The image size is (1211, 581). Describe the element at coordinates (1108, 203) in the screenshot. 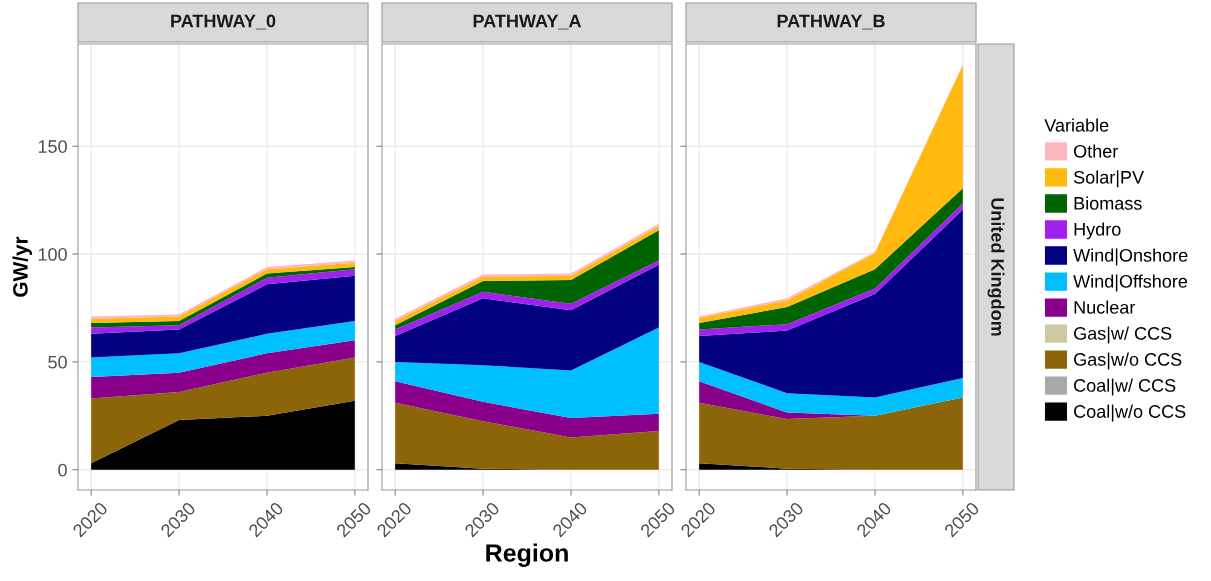

I see `legend-label: Biomass` at that location.